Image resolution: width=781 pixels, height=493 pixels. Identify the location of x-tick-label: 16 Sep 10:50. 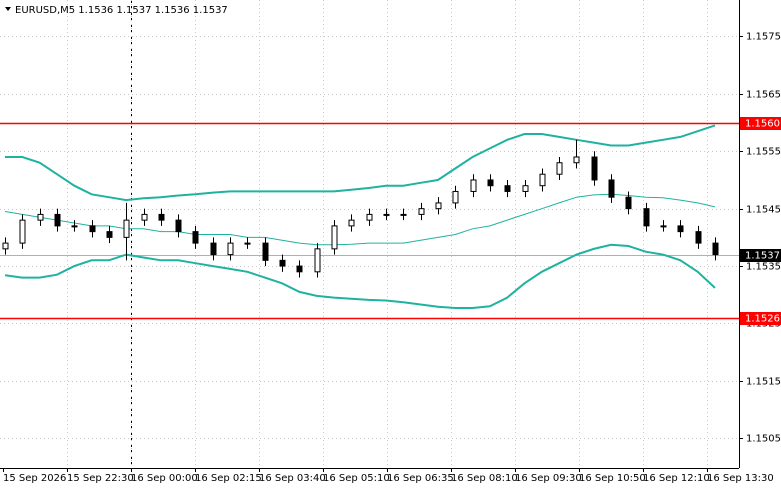
(612, 478).